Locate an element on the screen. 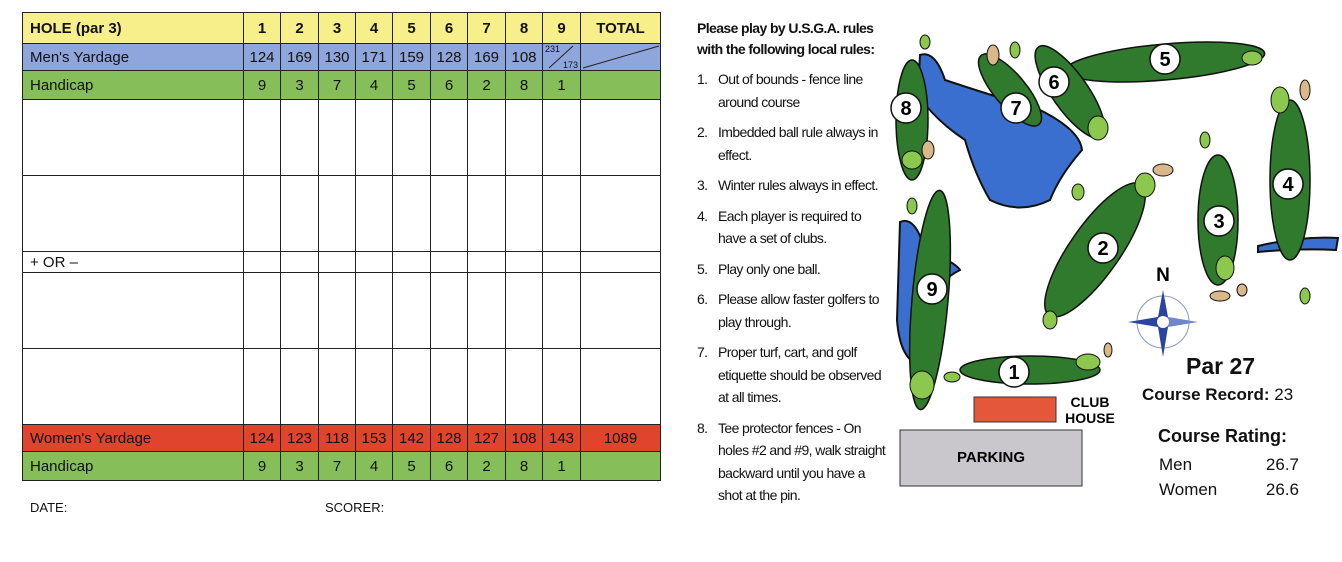  womens-yardage-cell: 124 is located at coordinates (262, 438).